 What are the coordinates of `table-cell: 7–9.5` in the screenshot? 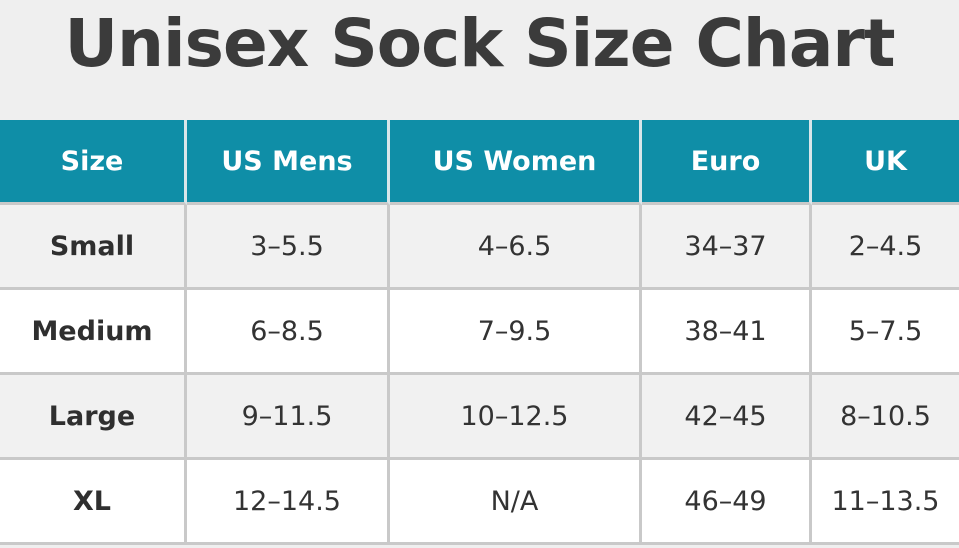 It's located at (516, 332).